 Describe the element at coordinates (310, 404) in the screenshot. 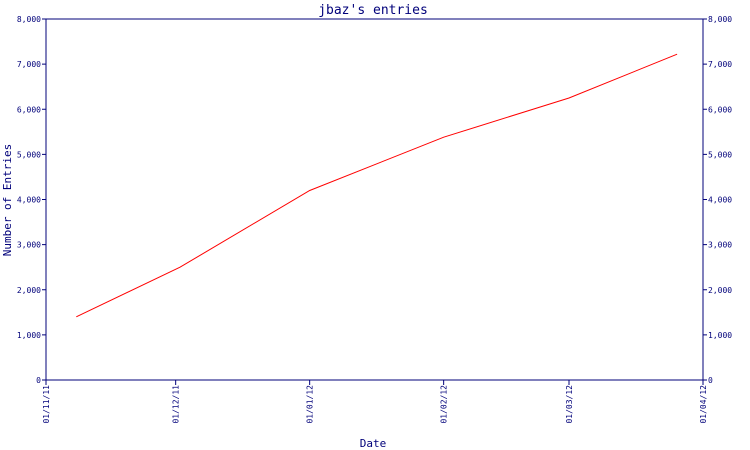

I see `x-tick-label: 01/01/12` at that location.